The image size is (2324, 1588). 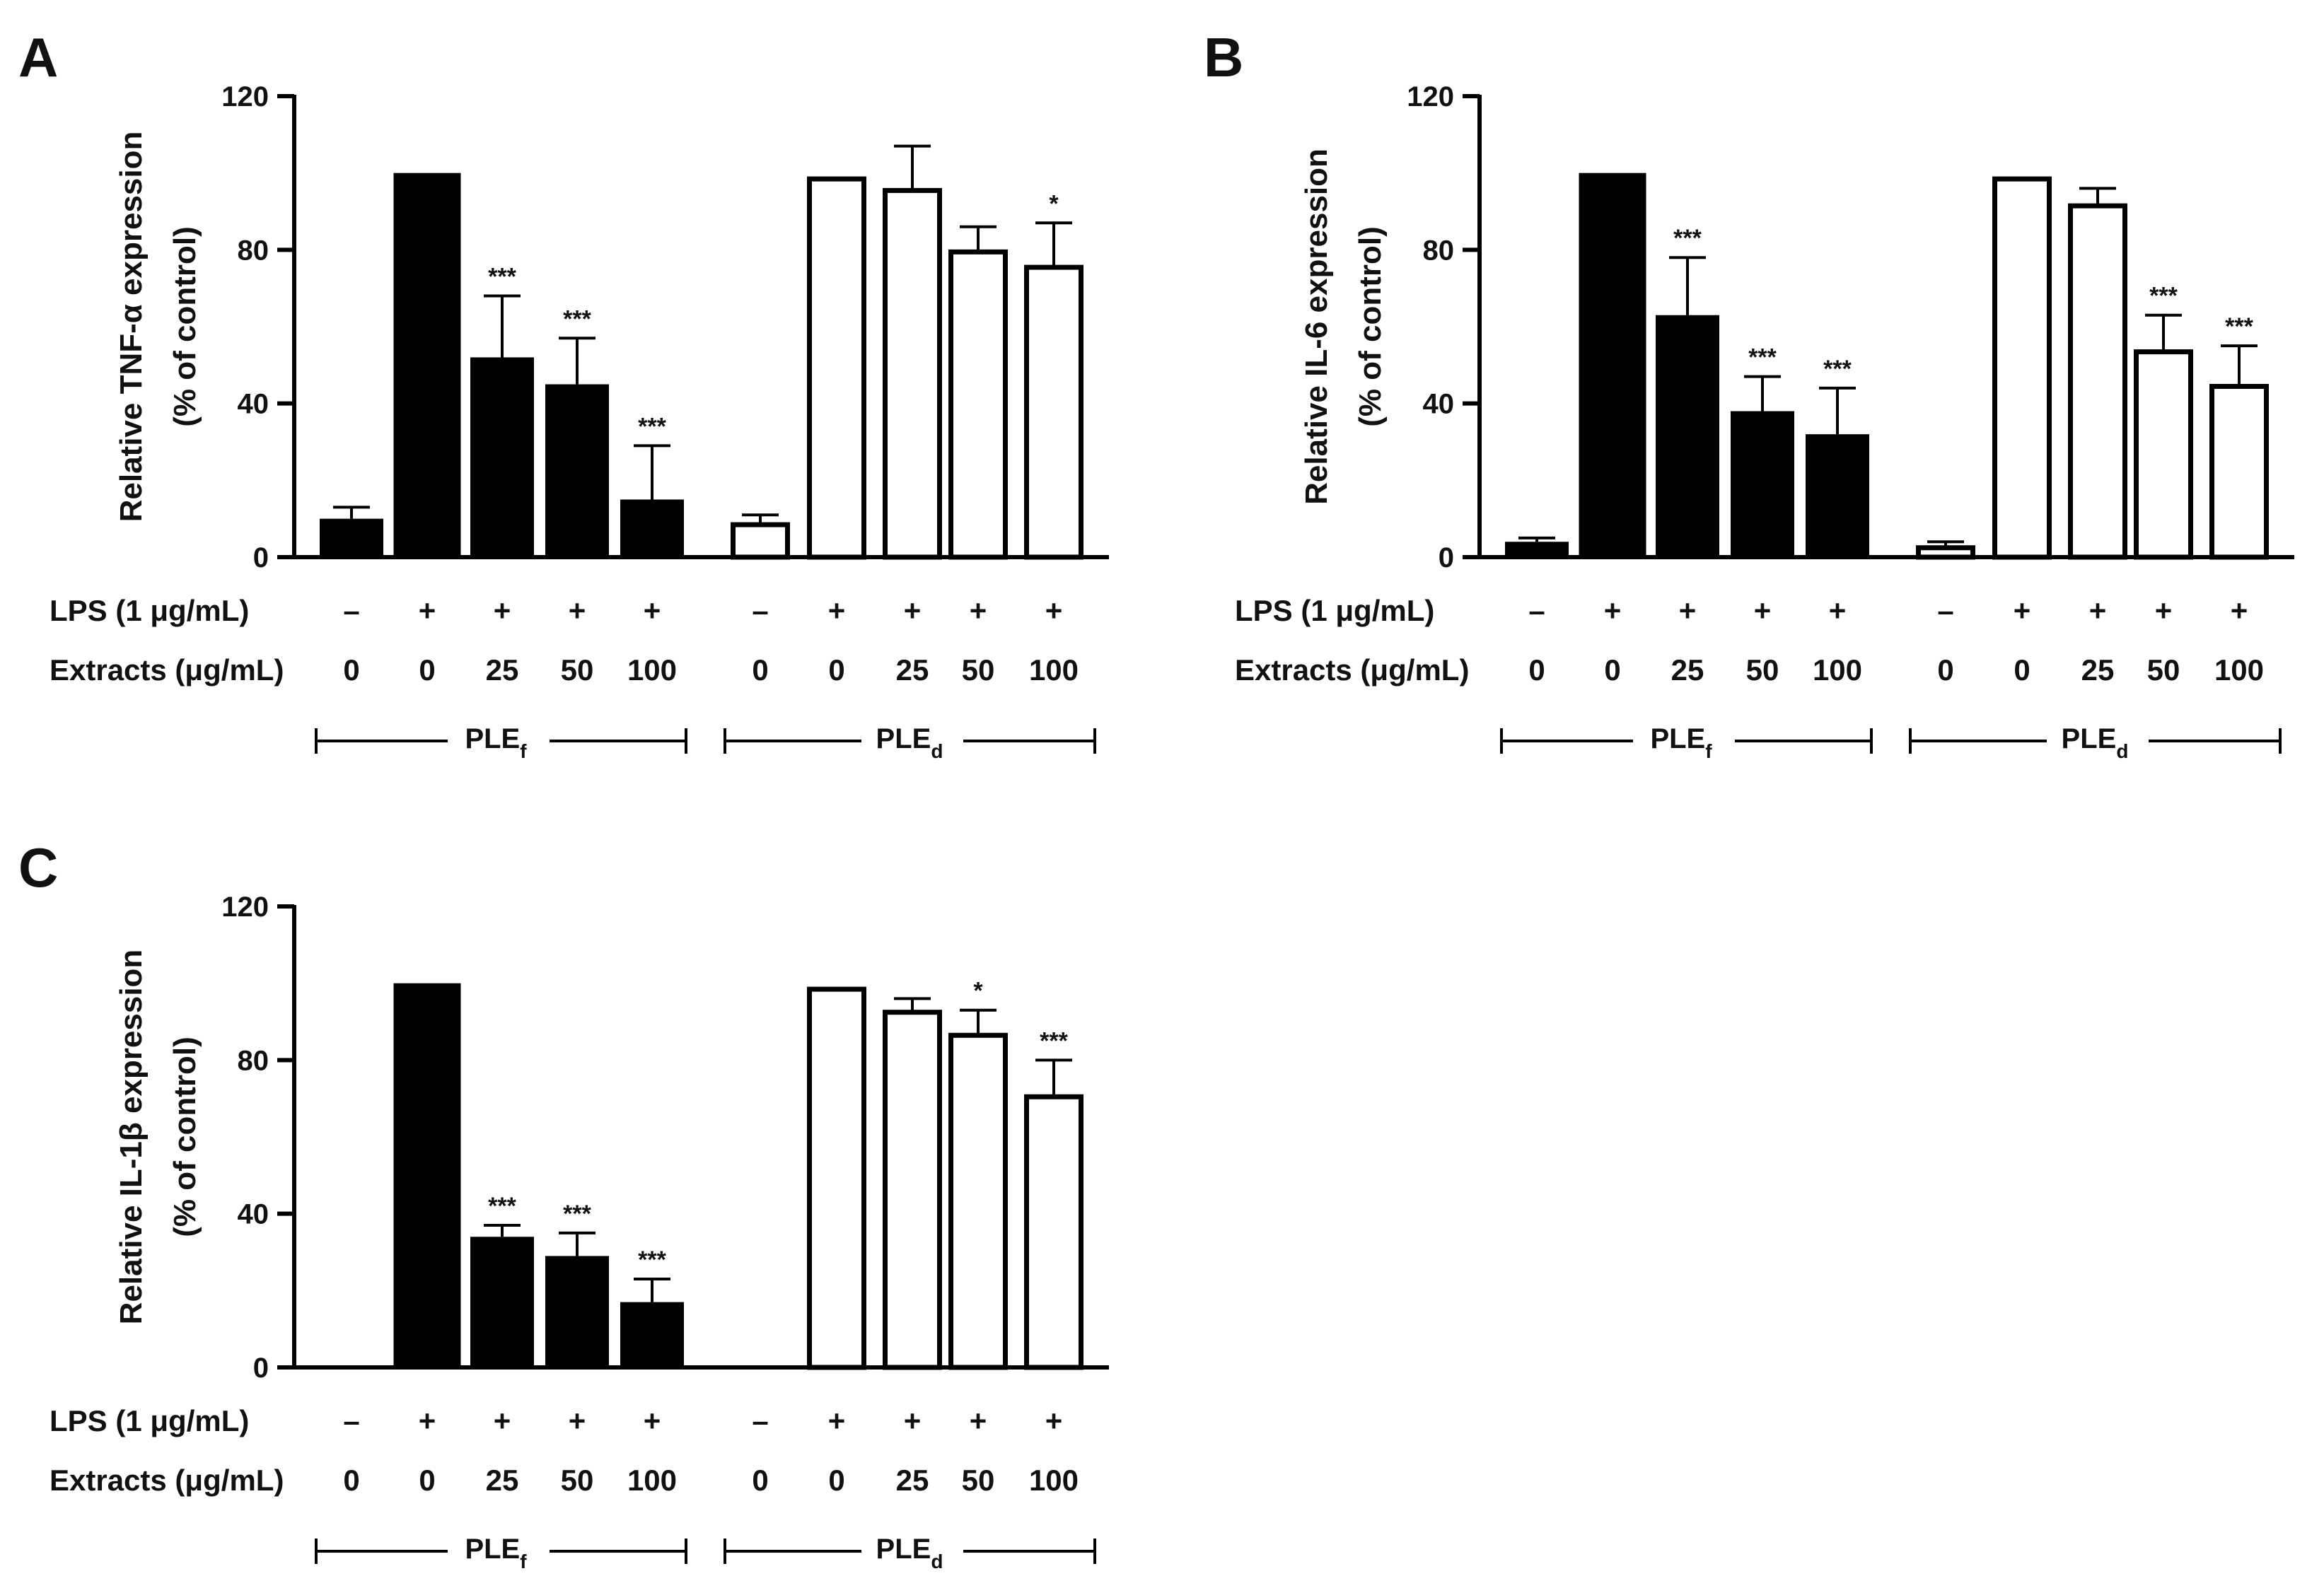 I want to click on y-axis-title: Relative TNF-α expression, so click(x=131, y=327).